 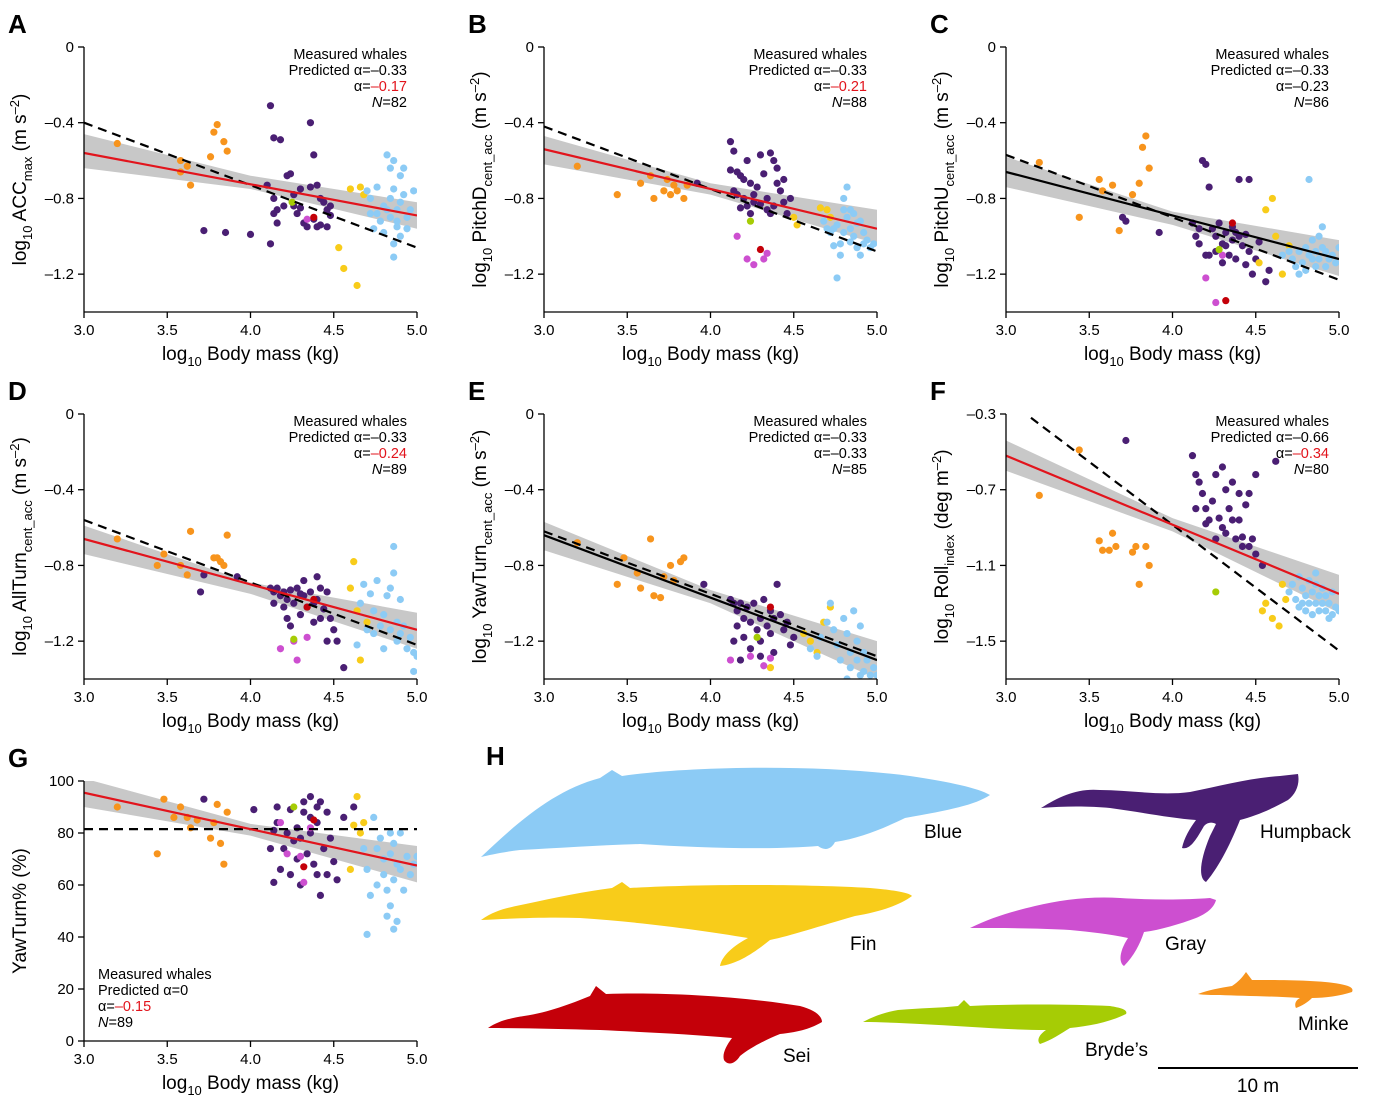 What do you see at coordinates (389, 103) in the screenshot?
I see `legend-line: N=82` at bounding box center [389, 103].